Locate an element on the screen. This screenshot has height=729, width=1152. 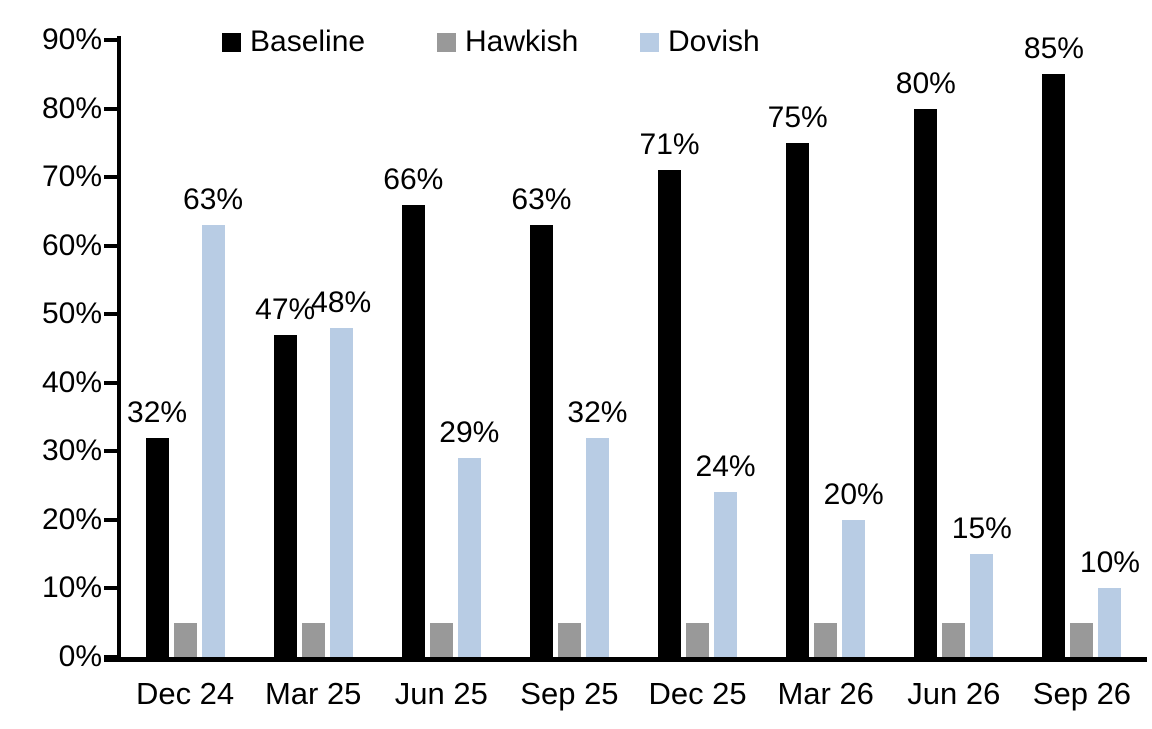
x-axis-label: Sep 25 is located at coordinates (569, 693).